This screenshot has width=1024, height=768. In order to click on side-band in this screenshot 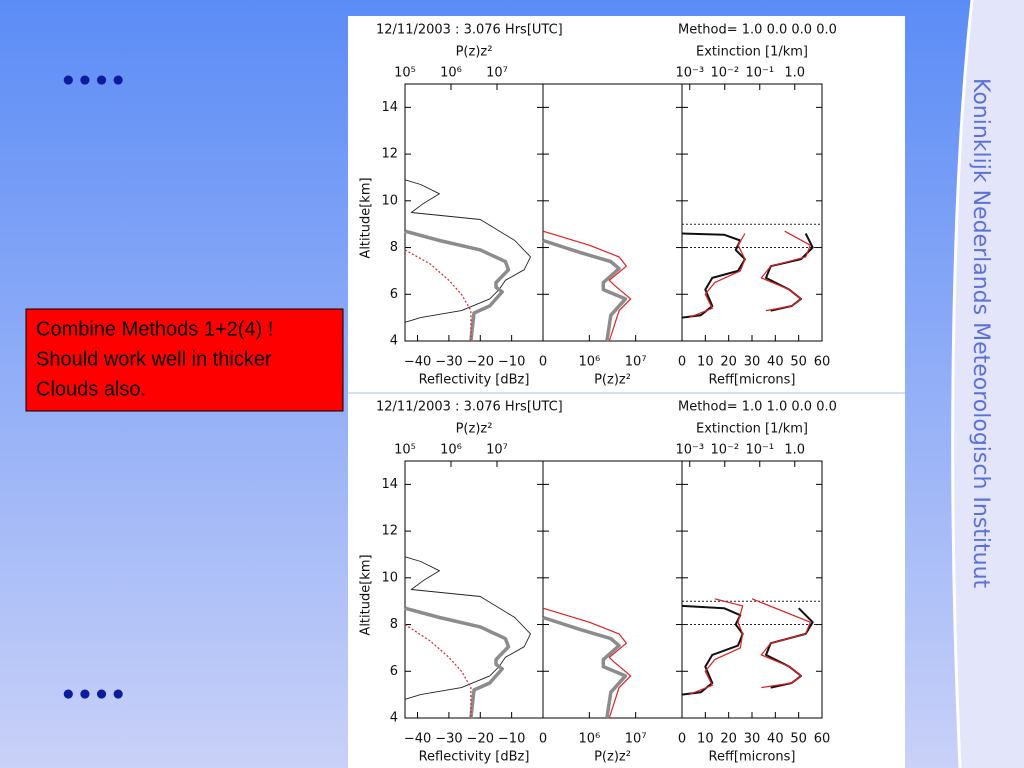, I will do `click(988, 384)`.